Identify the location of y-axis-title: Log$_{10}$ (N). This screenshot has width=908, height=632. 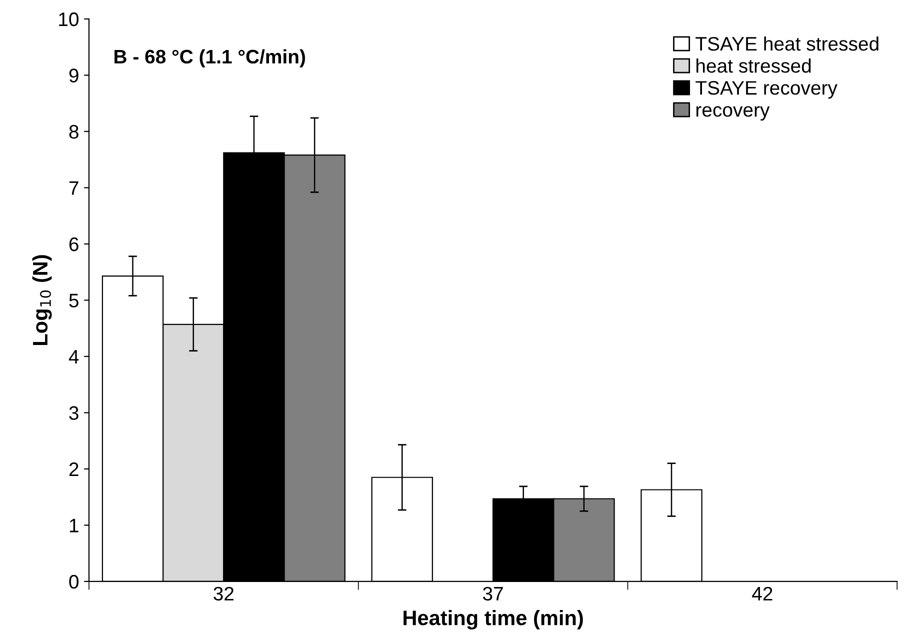
(42, 300).